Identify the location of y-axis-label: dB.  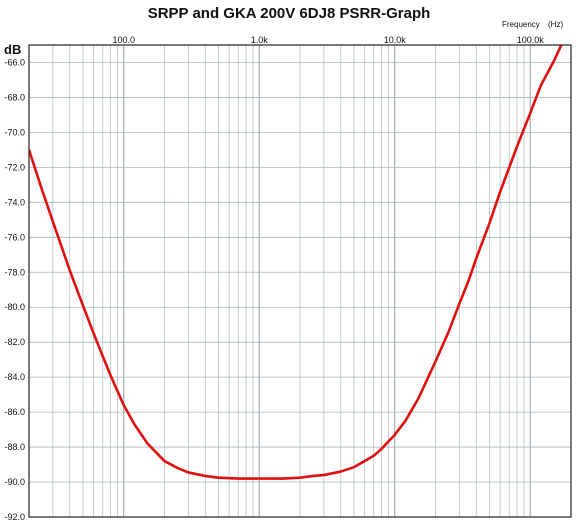
(13, 49).